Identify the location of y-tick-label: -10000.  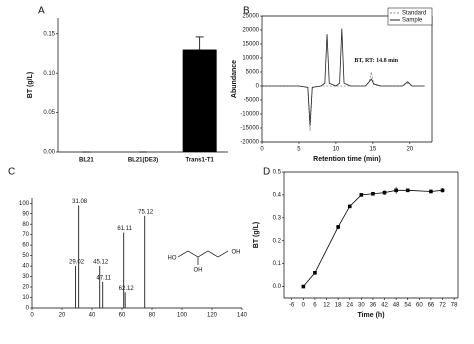
(249, 115).